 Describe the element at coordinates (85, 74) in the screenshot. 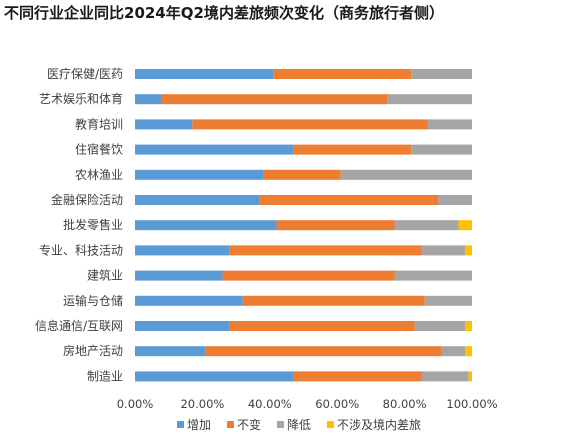

I see `category-label: 医疗保健/医药` at that location.